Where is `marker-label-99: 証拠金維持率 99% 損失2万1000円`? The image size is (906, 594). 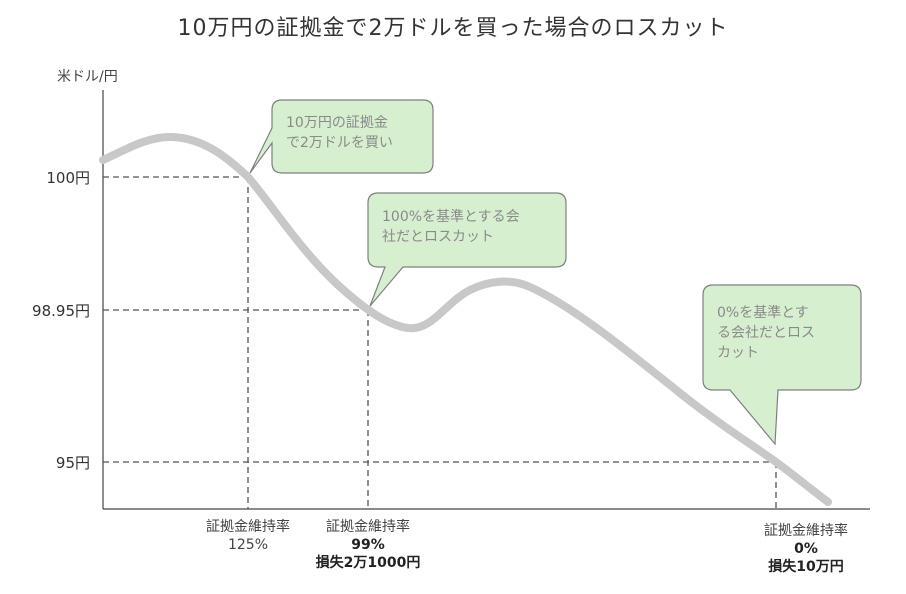
marker-label-99: 証拠金維持率 99% 損失2万1000円 is located at coordinates (368, 545).